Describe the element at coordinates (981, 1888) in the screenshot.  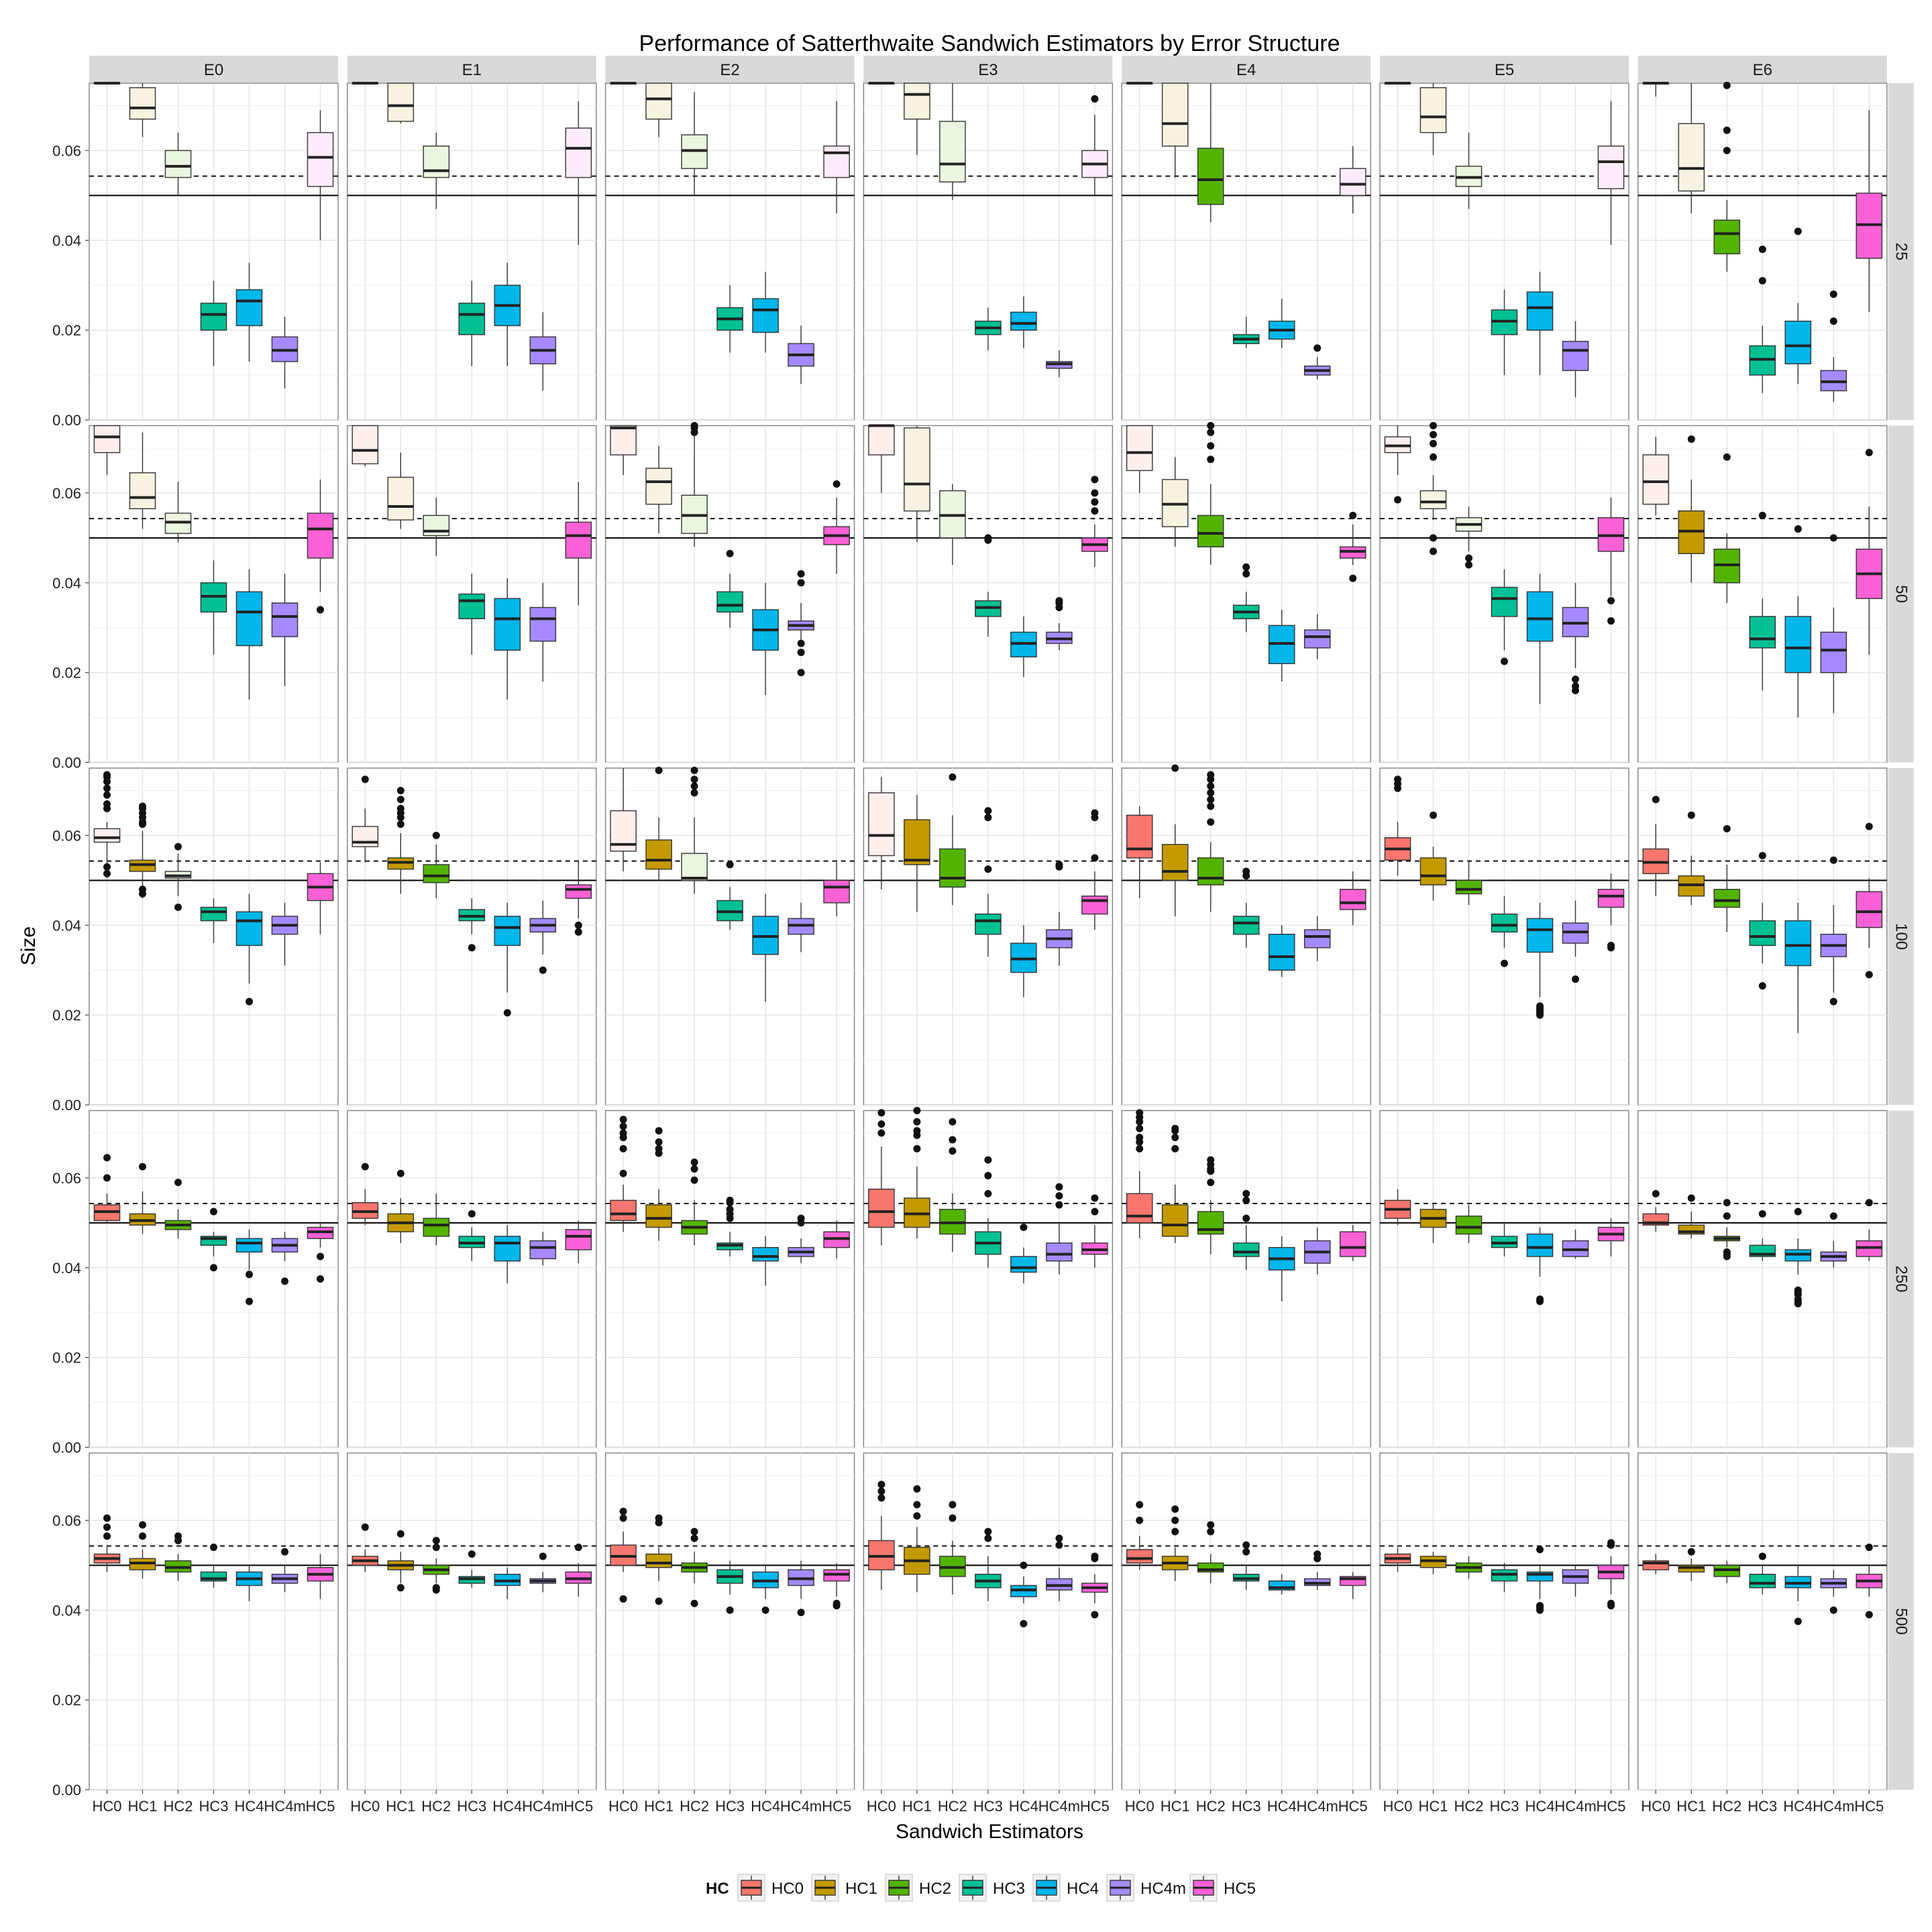
I see `legend: HC HC0 HC1 HC2 HC3 HC4 HC4m HC5` at that location.